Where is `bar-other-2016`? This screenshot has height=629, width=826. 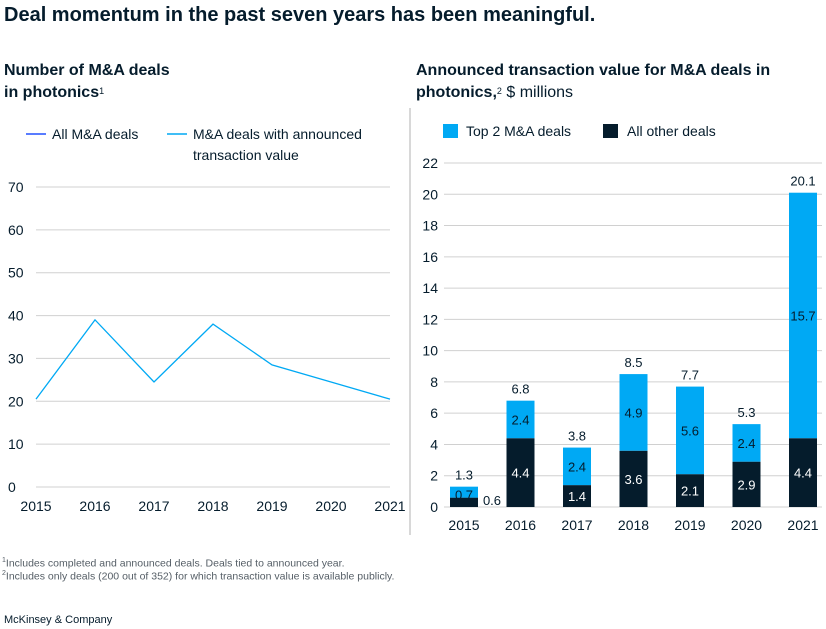 bar-other-2016 is located at coordinates (520, 472).